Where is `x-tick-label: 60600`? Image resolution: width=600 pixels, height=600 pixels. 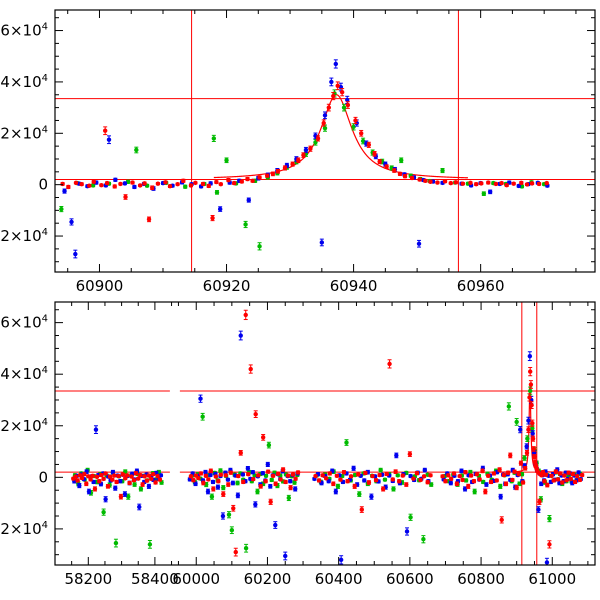
x-tick-label: 60600 is located at coordinates (410, 579).